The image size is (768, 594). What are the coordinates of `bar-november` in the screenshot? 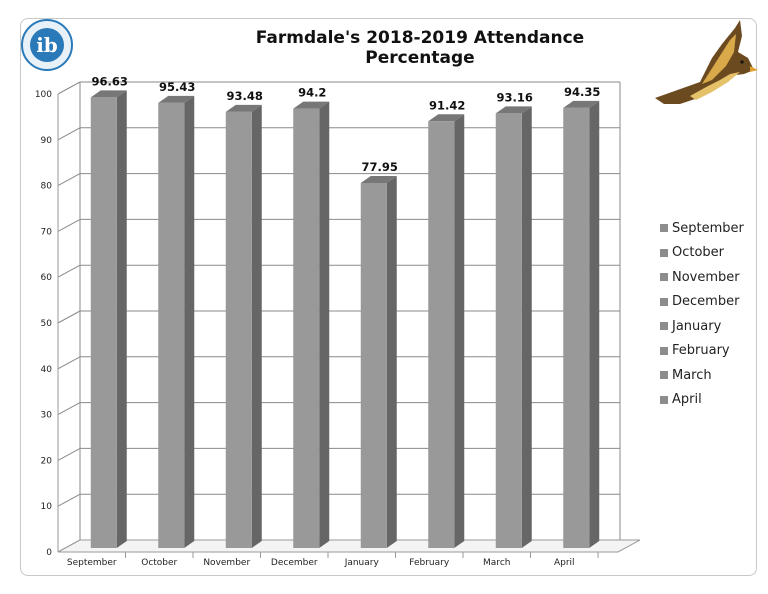 It's located at (238, 329).